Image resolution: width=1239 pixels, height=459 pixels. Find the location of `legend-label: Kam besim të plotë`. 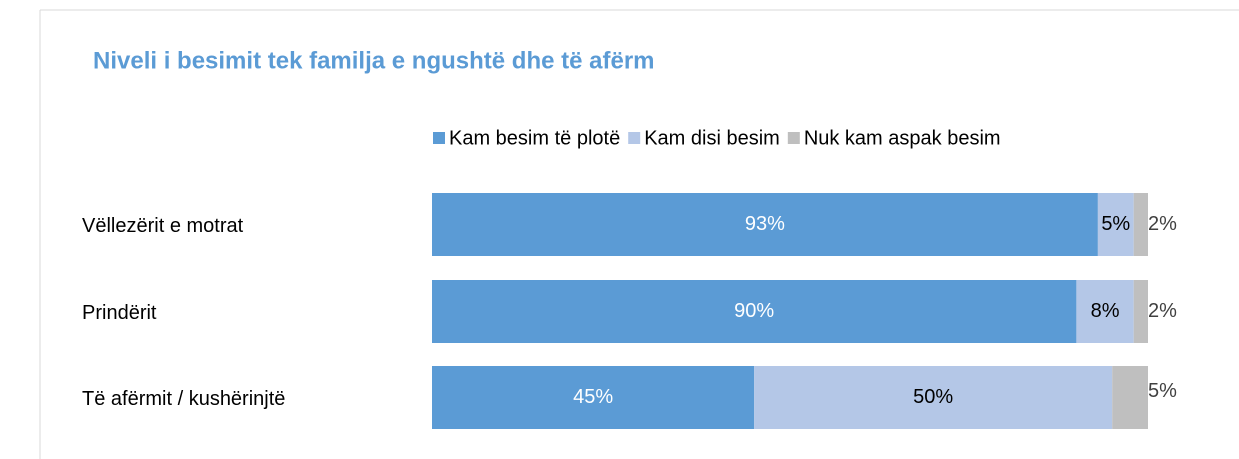

legend-label: Kam besim të plotë is located at coordinates (534, 138).